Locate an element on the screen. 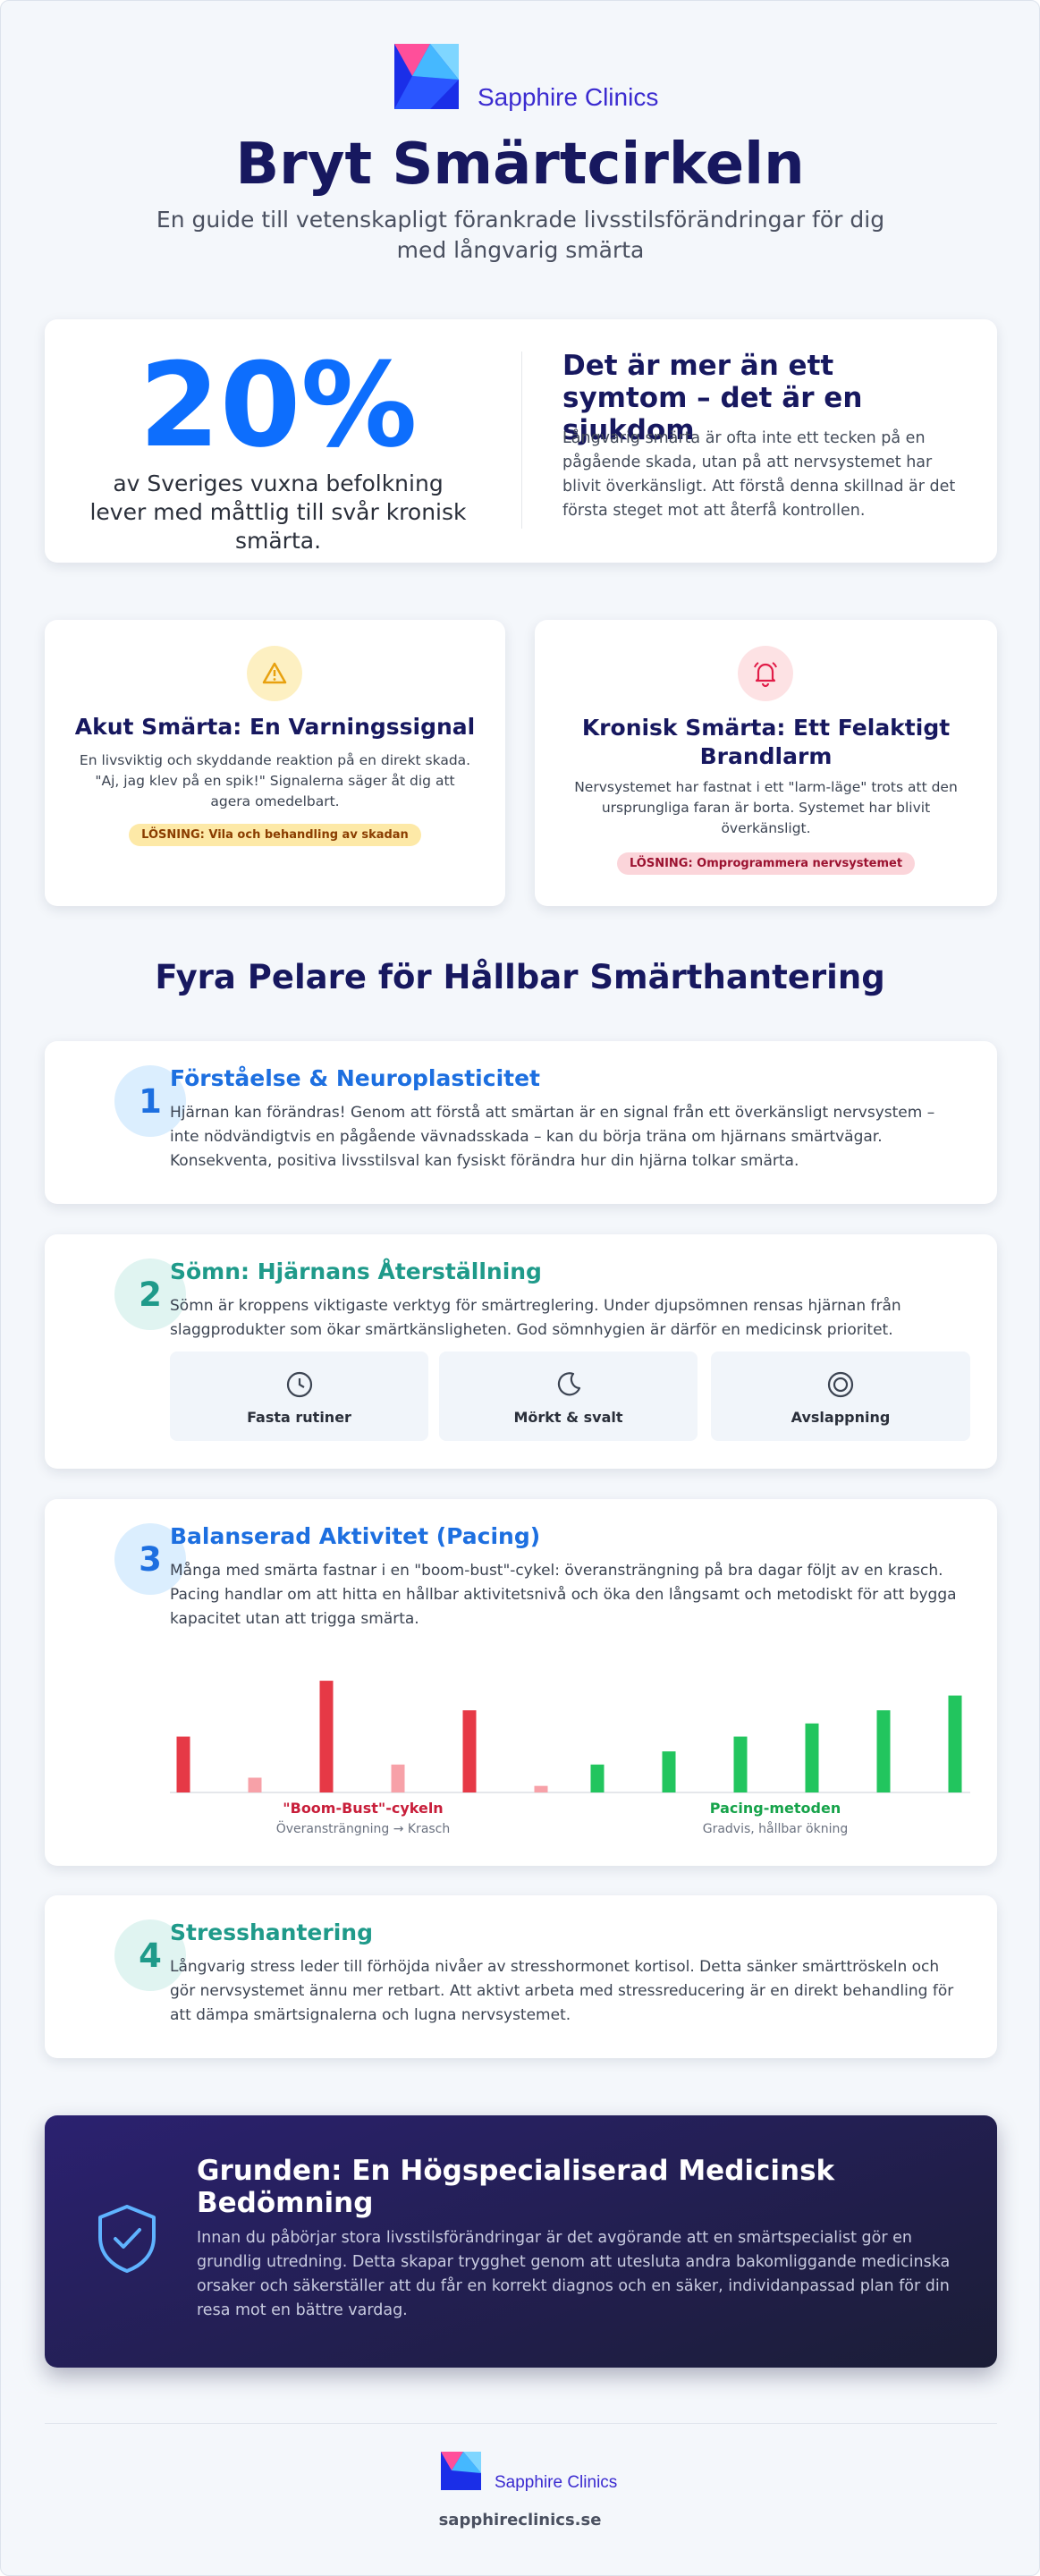 This screenshot has height=2576, width=1040. pillar-title: Sömn: Hjärnans Återställning is located at coordinates (356, 1271).